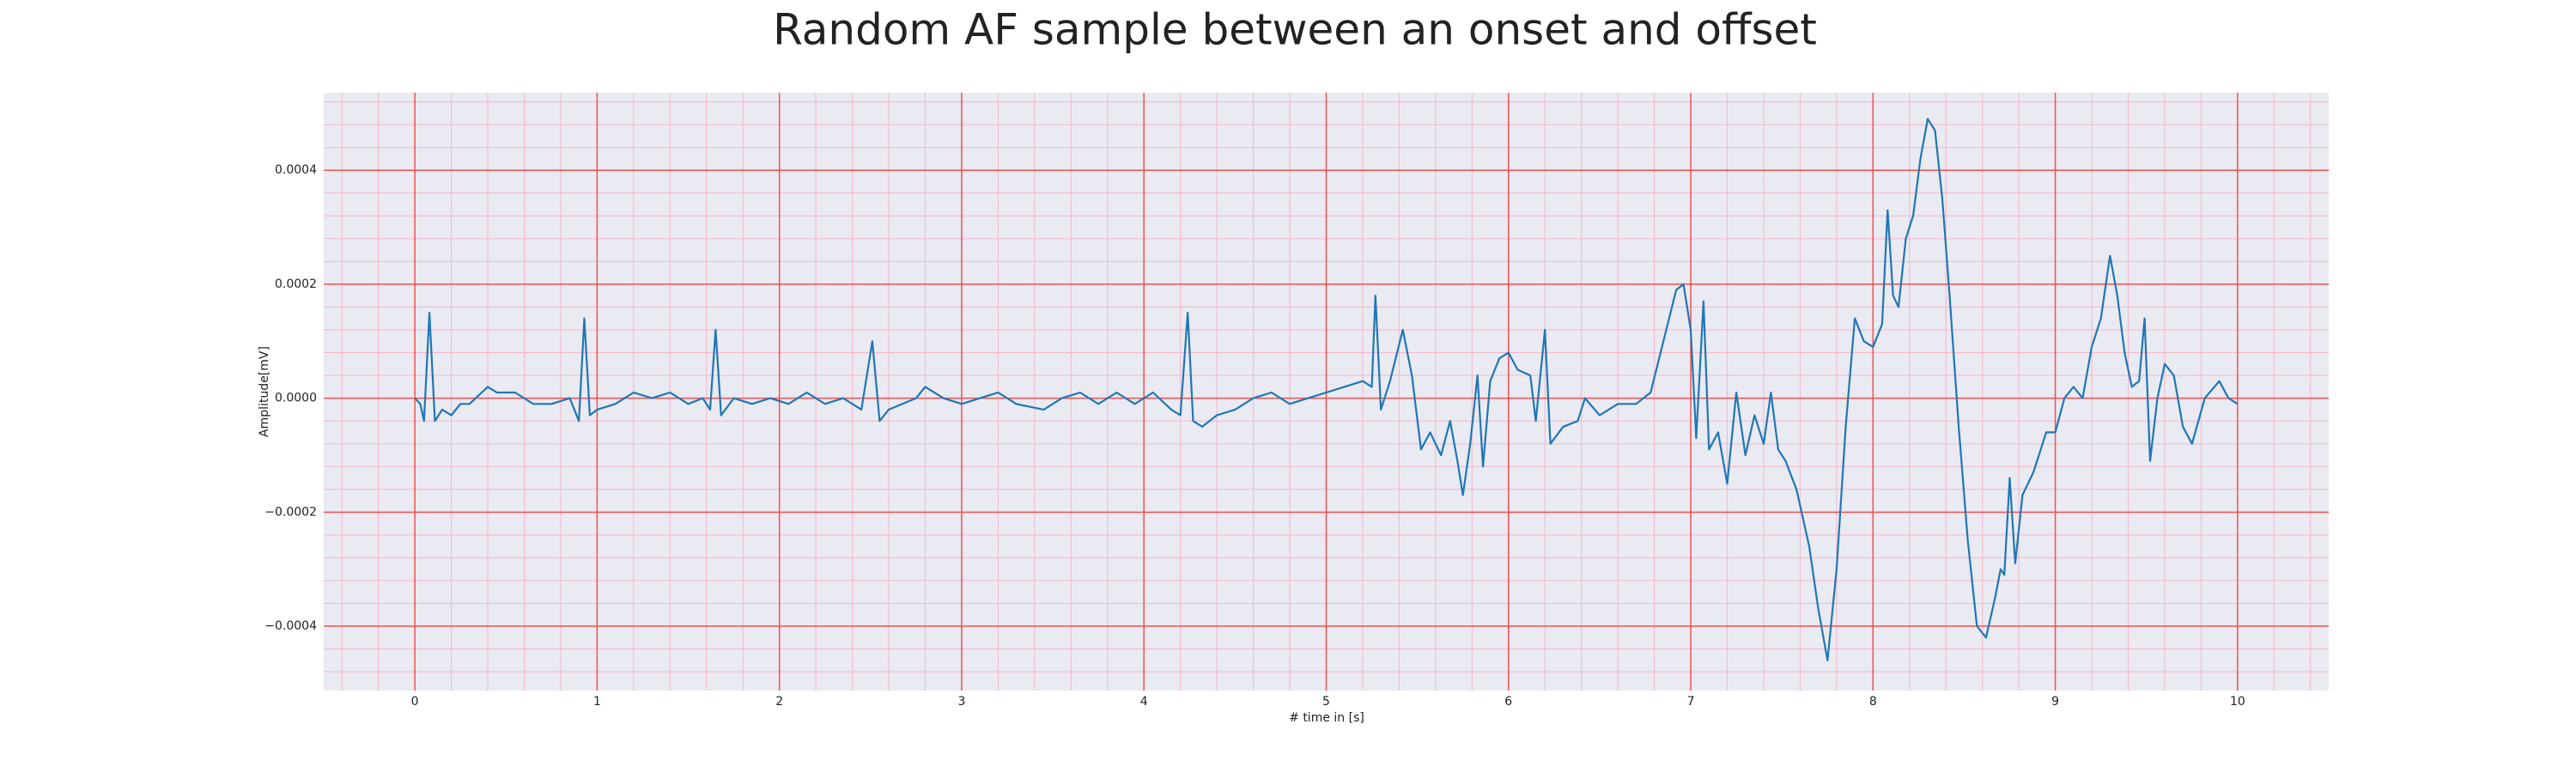  Describe the element at coordinates (296, 284) in the screenshot. I see `y-tick-label: 0.0002` at that location.